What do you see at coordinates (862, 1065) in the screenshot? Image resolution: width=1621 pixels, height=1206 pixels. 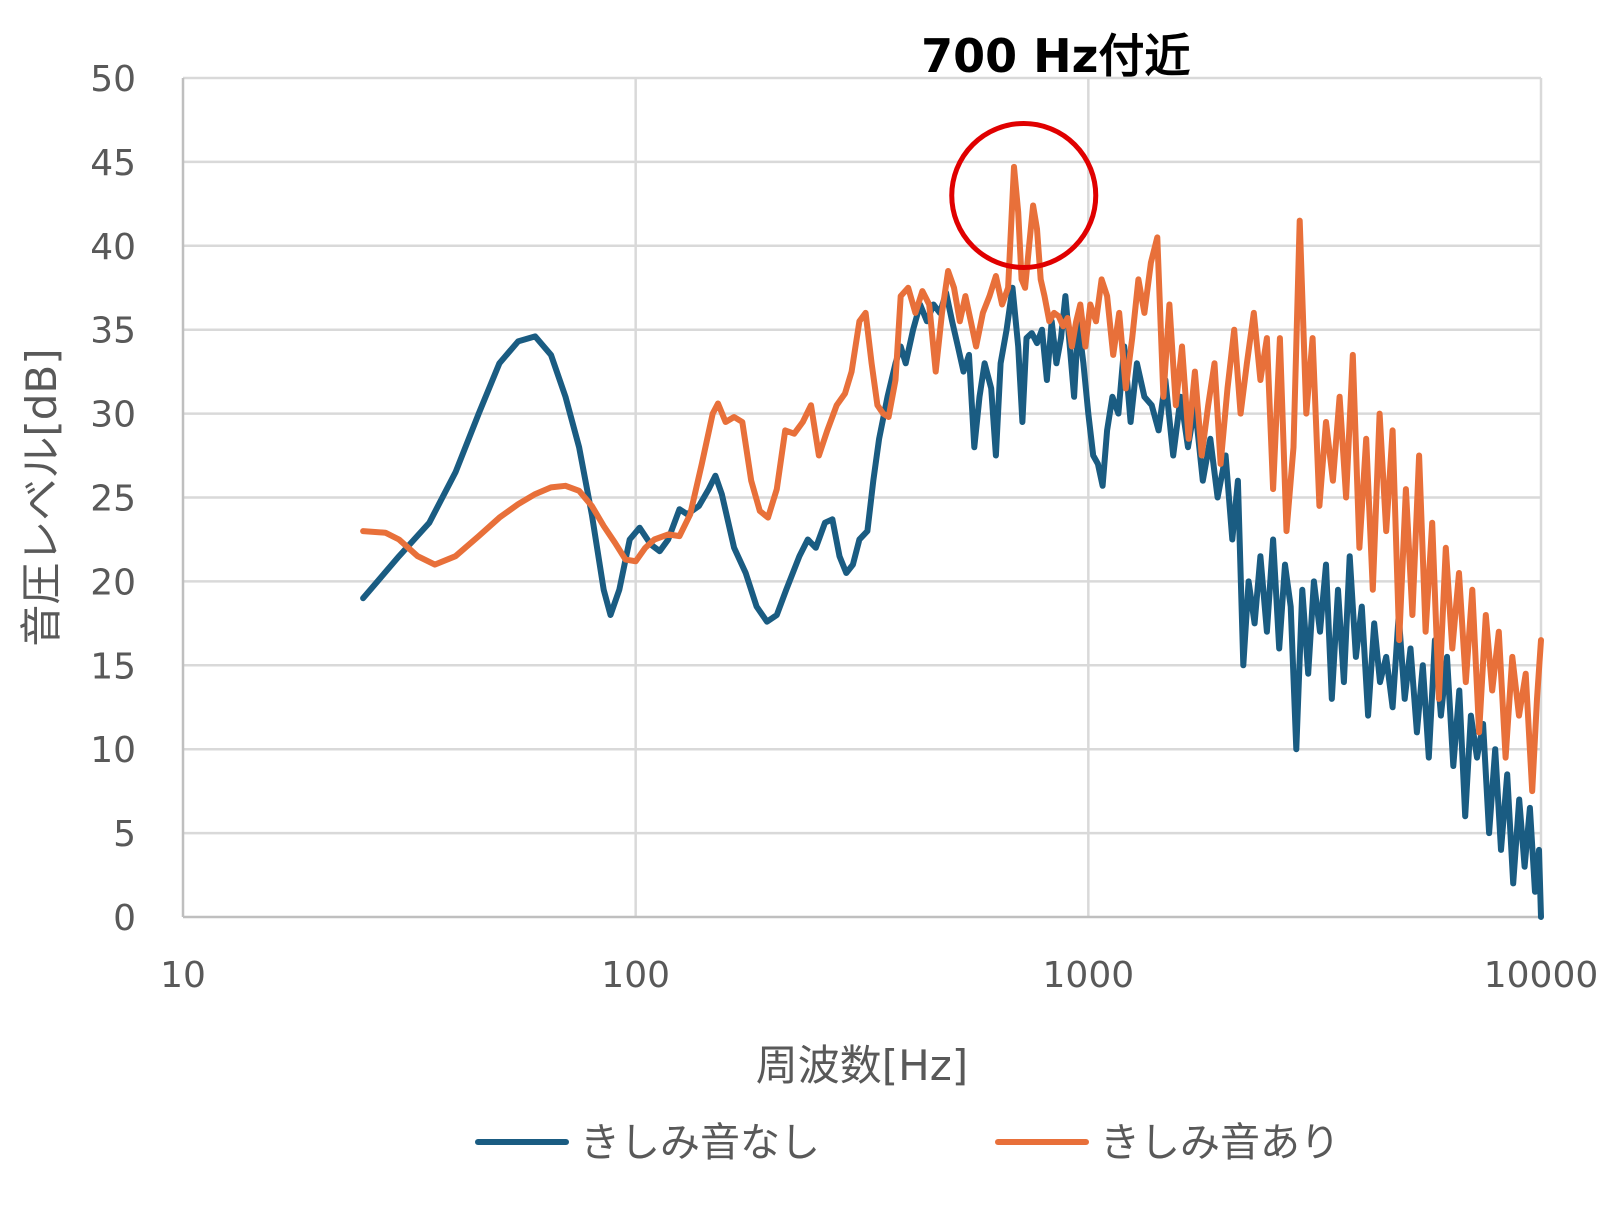 I see `x-axis-title: 周波数[Hz]` at bounding box center [862, 1065].